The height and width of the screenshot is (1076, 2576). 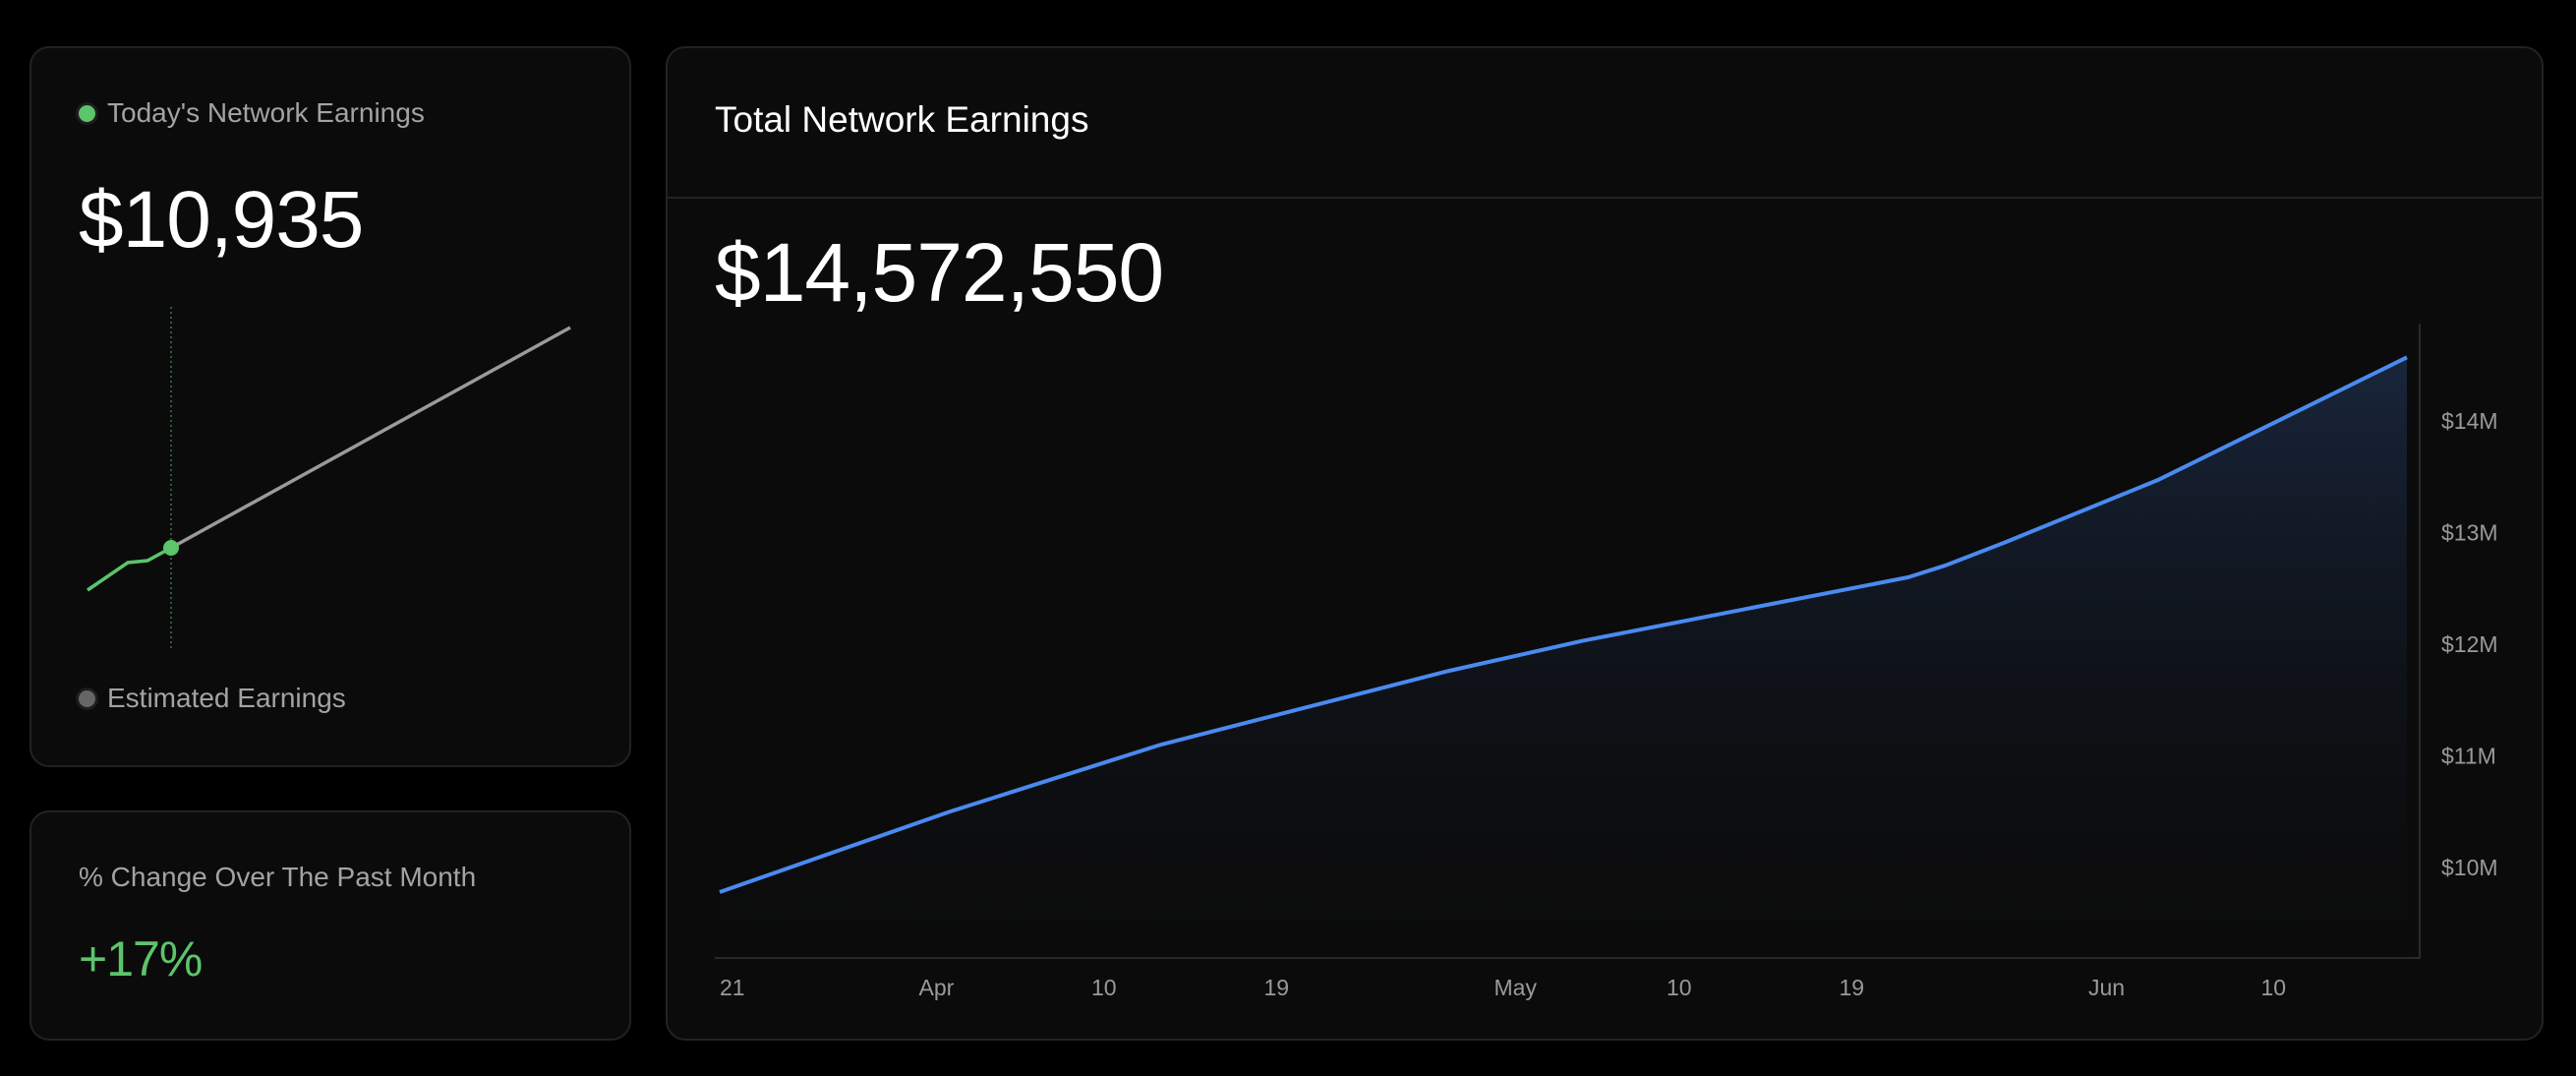 I want to click on header-divider, so click(x=1605, y=198).